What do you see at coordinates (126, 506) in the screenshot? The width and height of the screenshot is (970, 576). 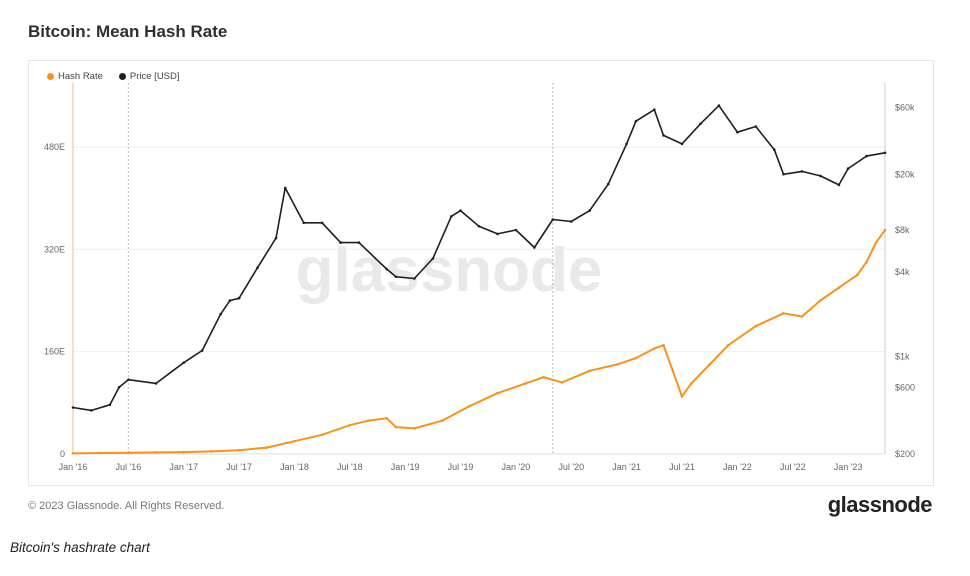 I see `copyright-text: © 2023 Glassnode. All Rights Reserved.` at bounding box center [126, 506].